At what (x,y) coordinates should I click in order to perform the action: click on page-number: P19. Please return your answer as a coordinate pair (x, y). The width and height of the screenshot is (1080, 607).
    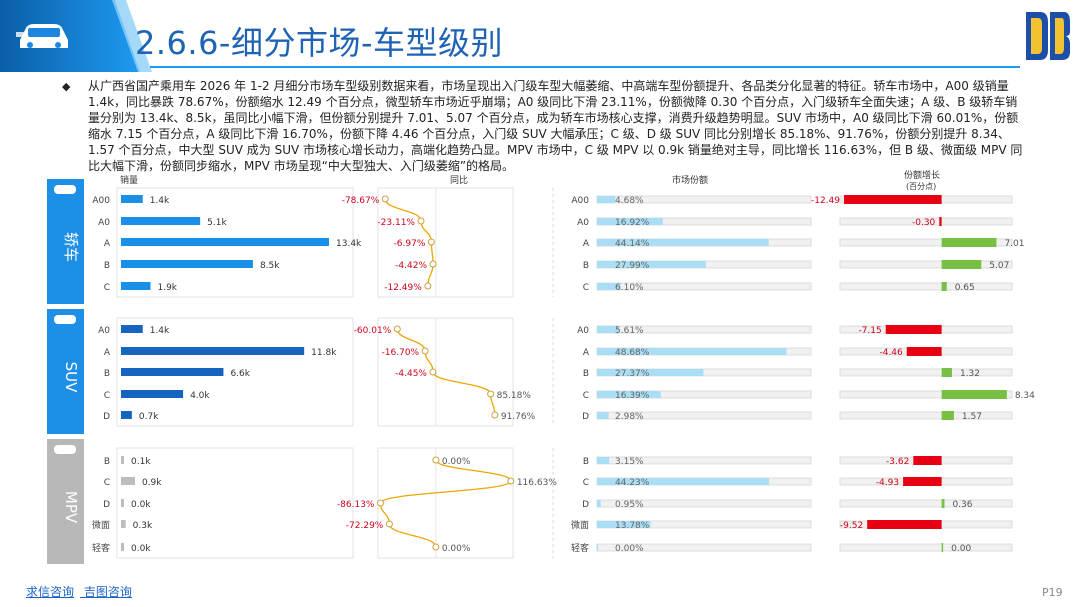
    Looking at the image, I should click on (1052, 592).